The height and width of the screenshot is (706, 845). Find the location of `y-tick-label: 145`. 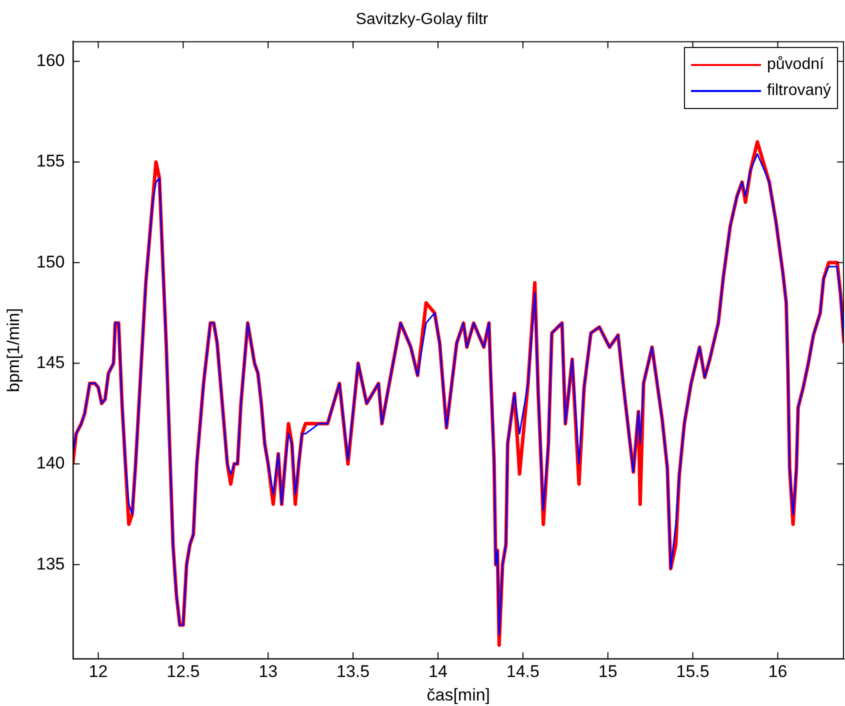

y-tick-label: 145 is located at coordinates (50, 362).